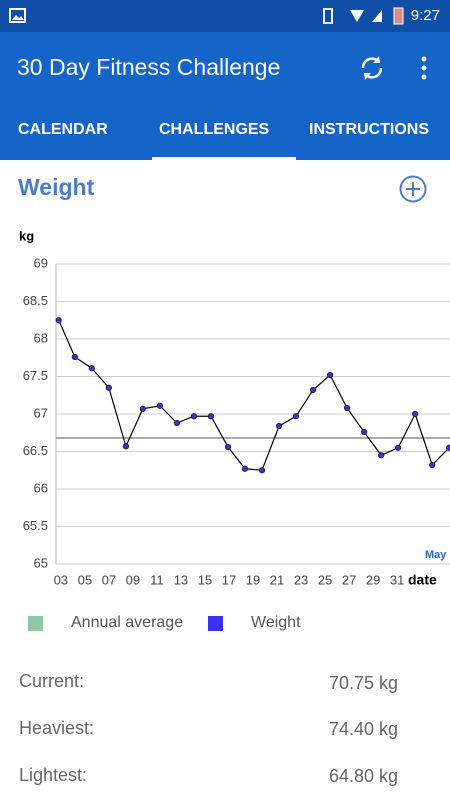 This screenshot has height=800, width=450. I want to click on stat-value: 64.80 kg, so click(364, 776).